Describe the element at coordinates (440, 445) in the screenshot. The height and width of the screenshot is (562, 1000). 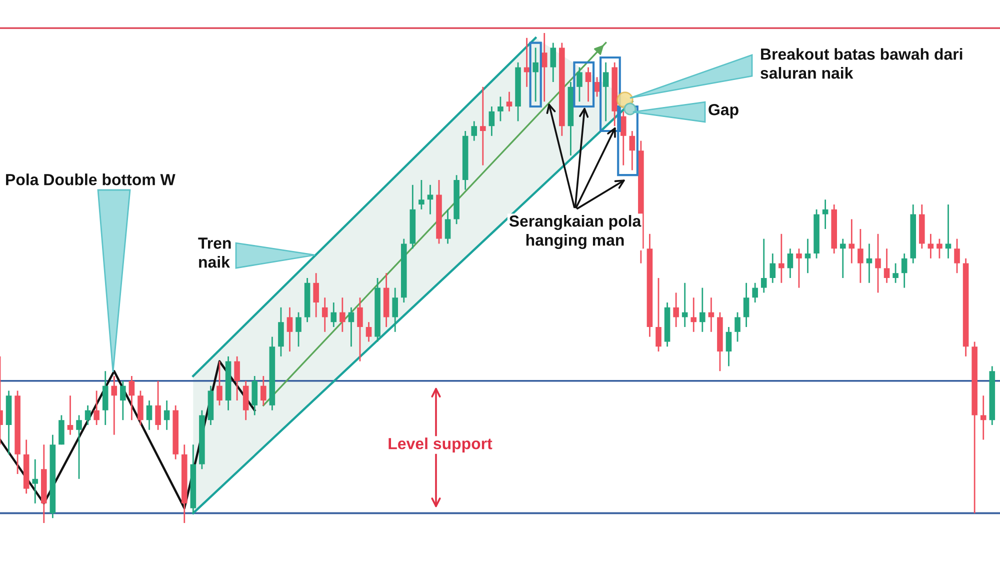
I see `annotation: Level support` at that location.